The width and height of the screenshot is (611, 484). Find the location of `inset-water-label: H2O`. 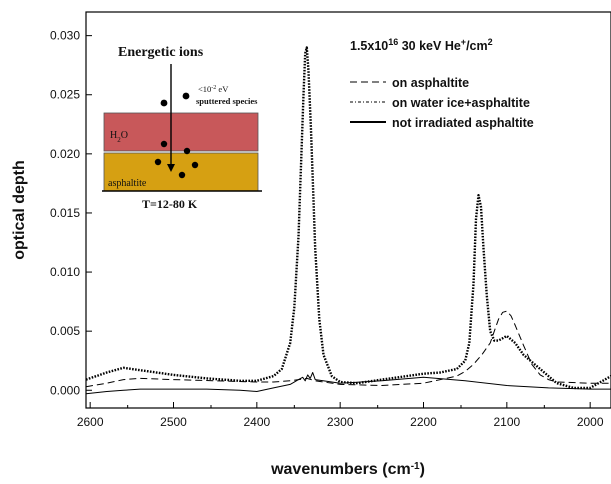

inset-water-label: H2O is located at coordinates (119, 137).